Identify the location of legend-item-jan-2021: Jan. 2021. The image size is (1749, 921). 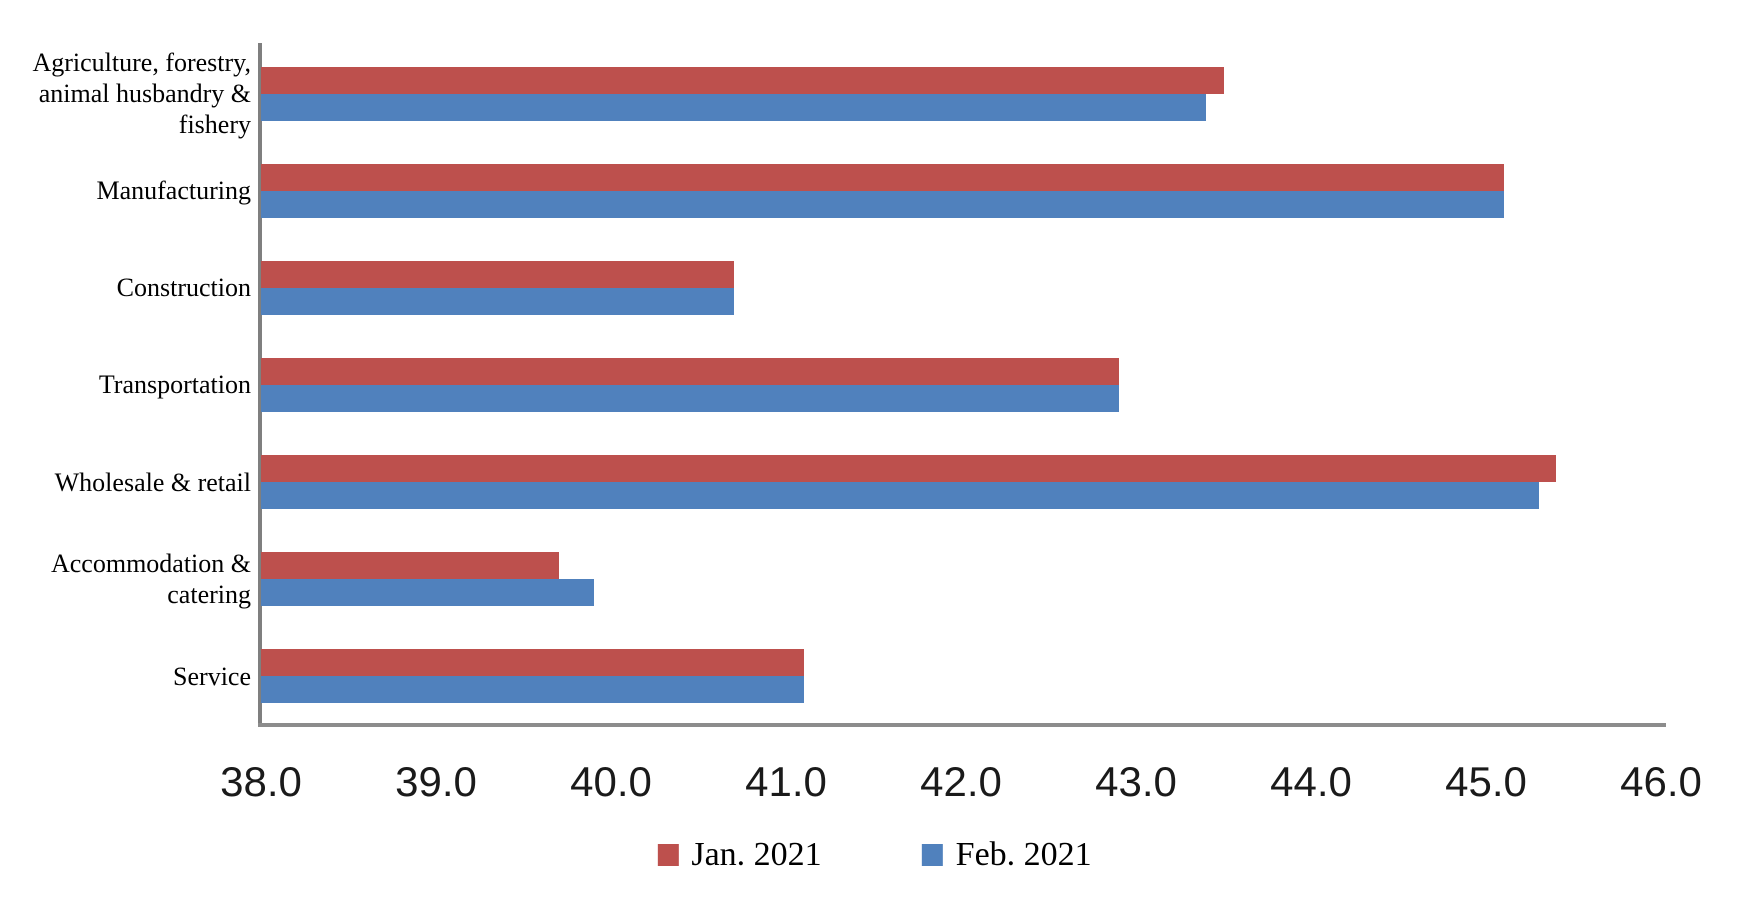
(739, 855).